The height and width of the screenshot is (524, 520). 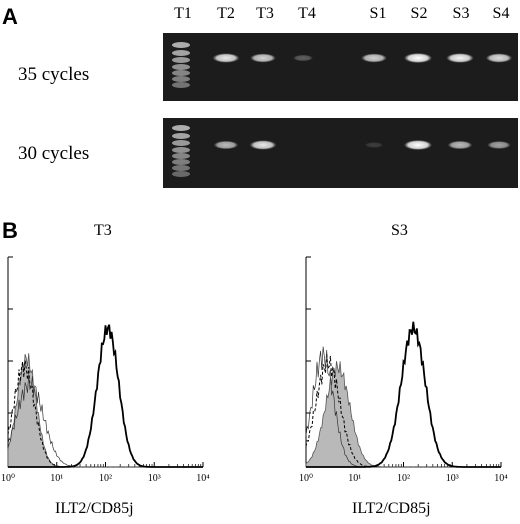 What do you see at coordinates (10, 230) in the screenshot?
I see `panel-b-letter: B` at bounding box center [10, 230].